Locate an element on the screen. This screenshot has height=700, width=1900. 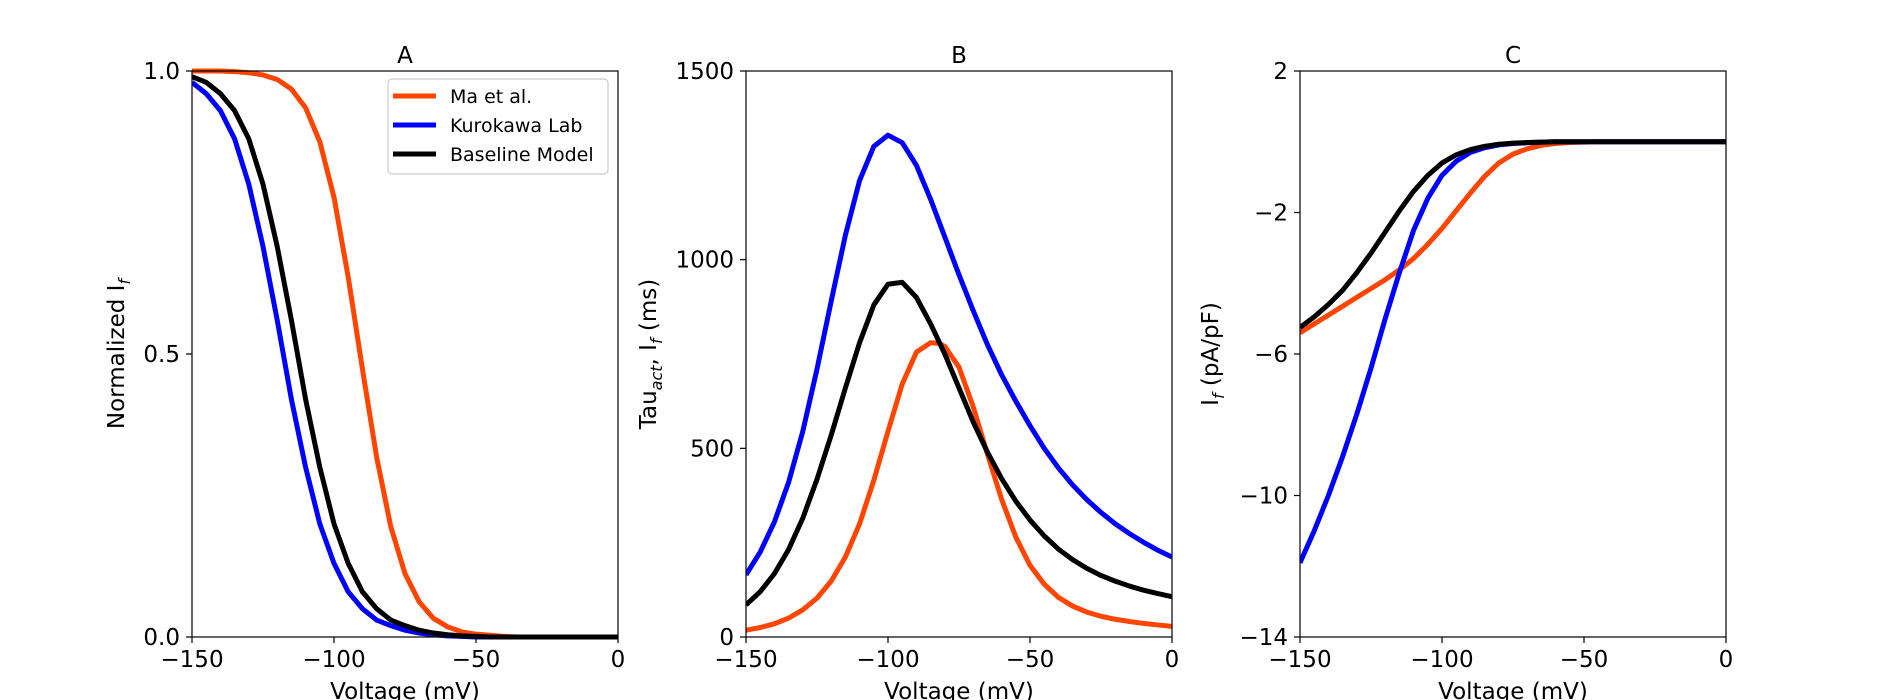
y-tick-label: −14 is located at coordinates (1263, 638).